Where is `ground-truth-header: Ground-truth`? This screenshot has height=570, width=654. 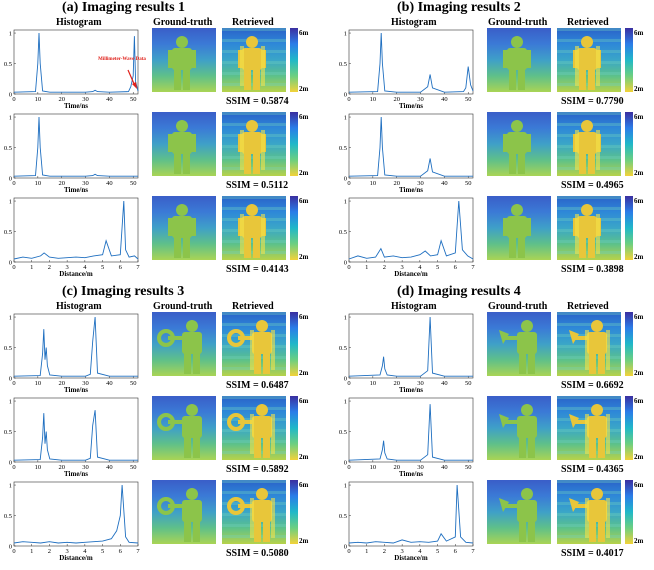
ground-truth-header: Ground-truth is located at coordinates (183, 22).